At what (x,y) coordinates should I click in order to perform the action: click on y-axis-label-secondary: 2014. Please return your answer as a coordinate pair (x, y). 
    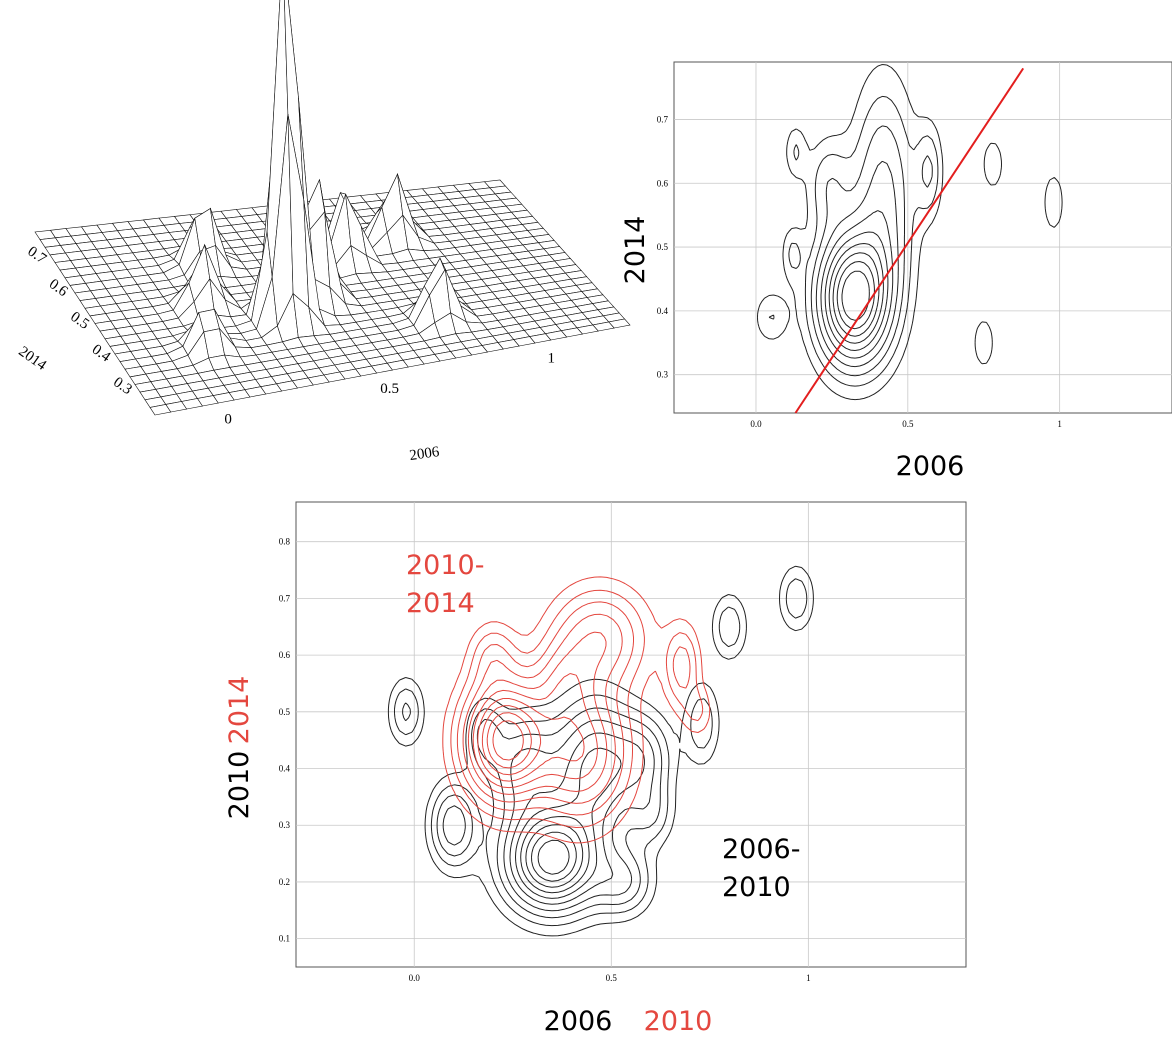
    Looking at the image, I should click on (239, 710).